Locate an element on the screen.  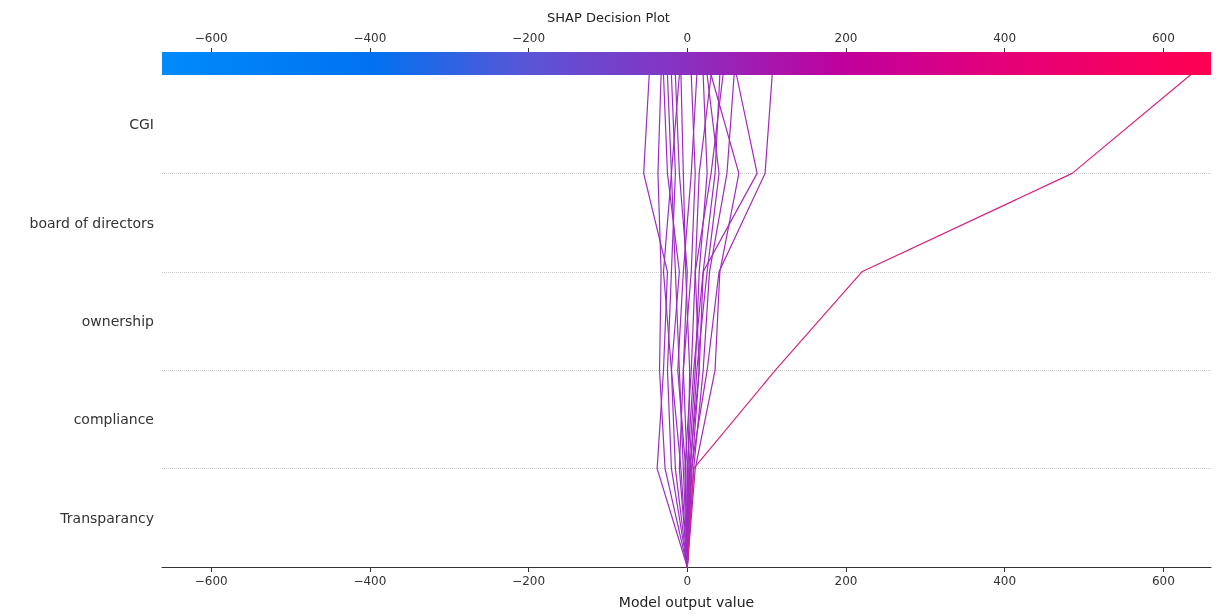
x2-tick-label: 400 is located at coordinates (1005, 38).